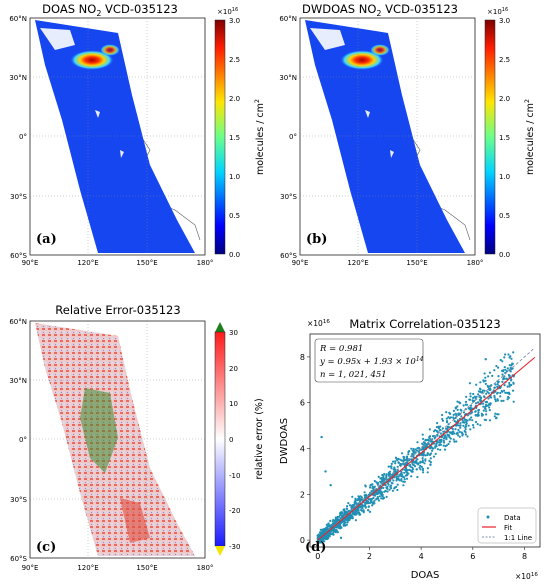  I want to click on y-tick-label: 4, so click(302, 449).